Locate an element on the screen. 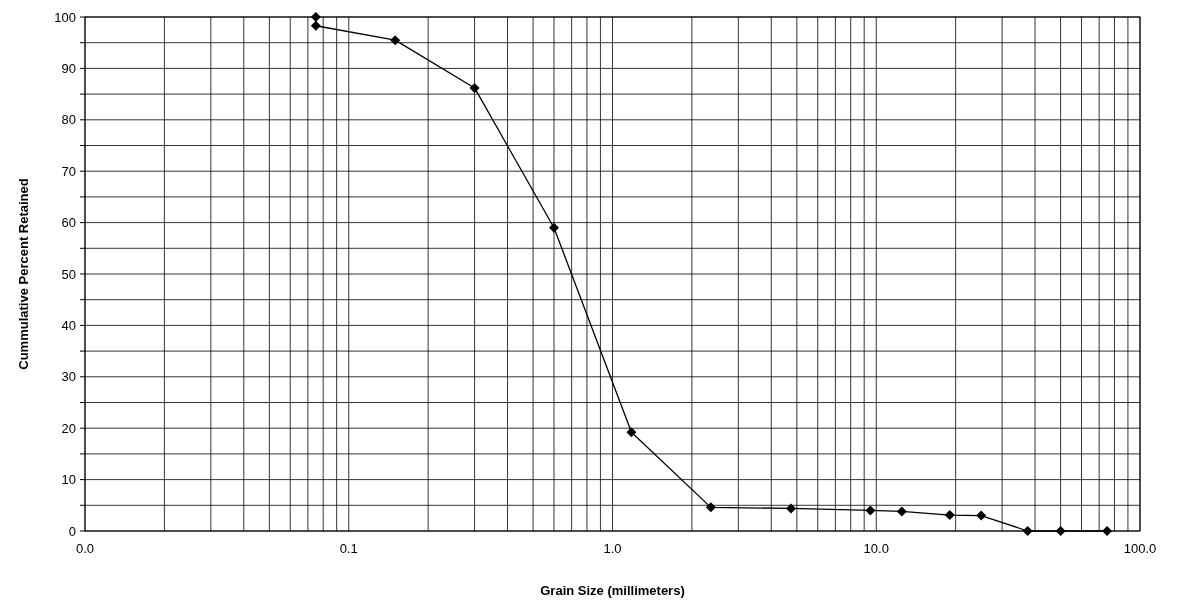 The width and height of the screenshot is (1177, 609). x-axis-title: Grain Size (millimeters) is located at coordinates (612, 590).